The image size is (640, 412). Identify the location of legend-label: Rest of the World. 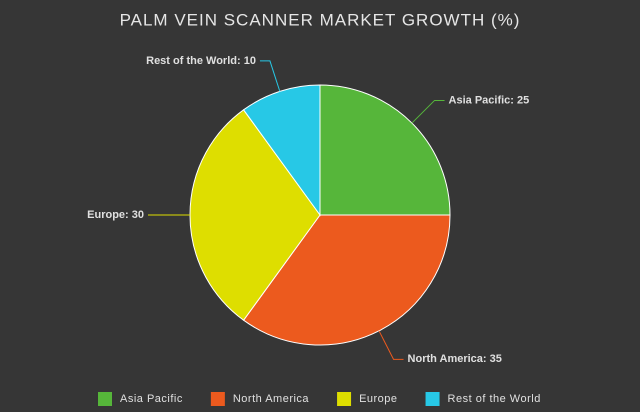
(494, 399).